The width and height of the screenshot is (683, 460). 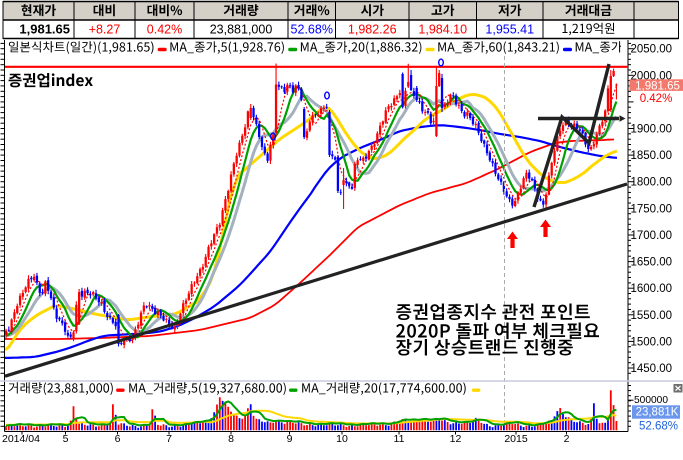 I want to click on svg-text: 9, so click(x=290, y=439).